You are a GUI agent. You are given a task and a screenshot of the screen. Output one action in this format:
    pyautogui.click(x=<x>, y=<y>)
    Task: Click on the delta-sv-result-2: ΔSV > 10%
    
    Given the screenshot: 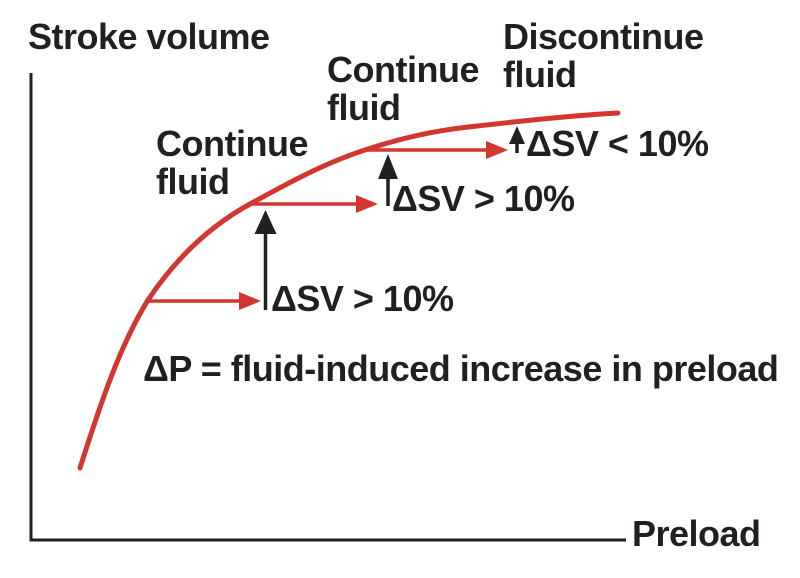 What is the action you would take?
    pyautogui.click(x=483, y=198)
    